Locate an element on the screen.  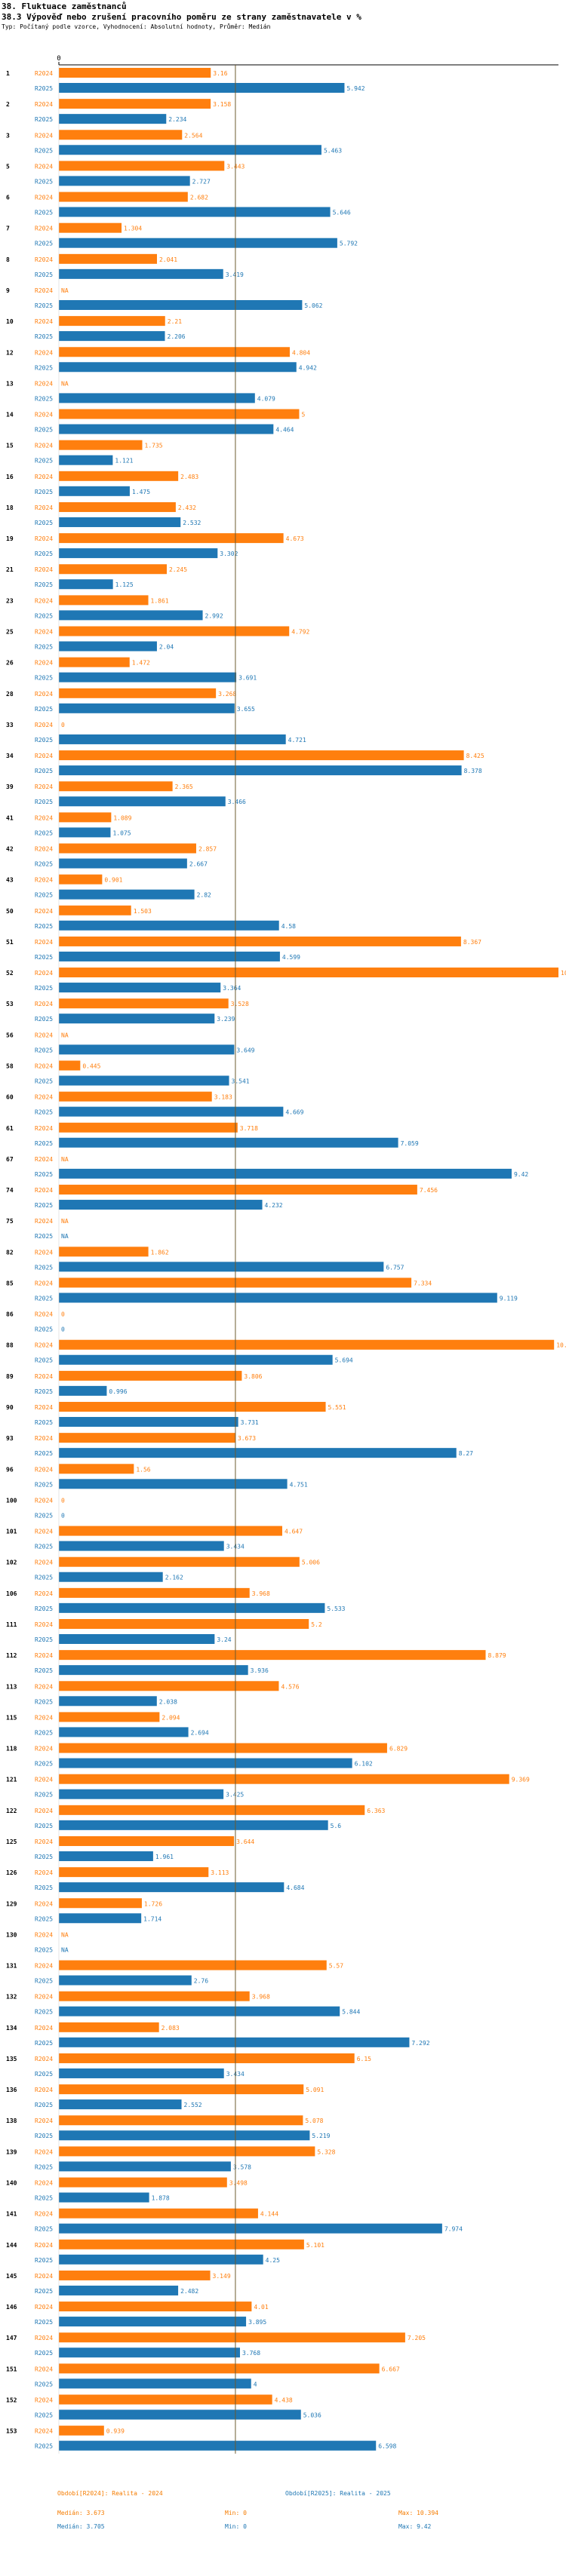
company-id-label: 113 is located at coordinates (12, 1686).